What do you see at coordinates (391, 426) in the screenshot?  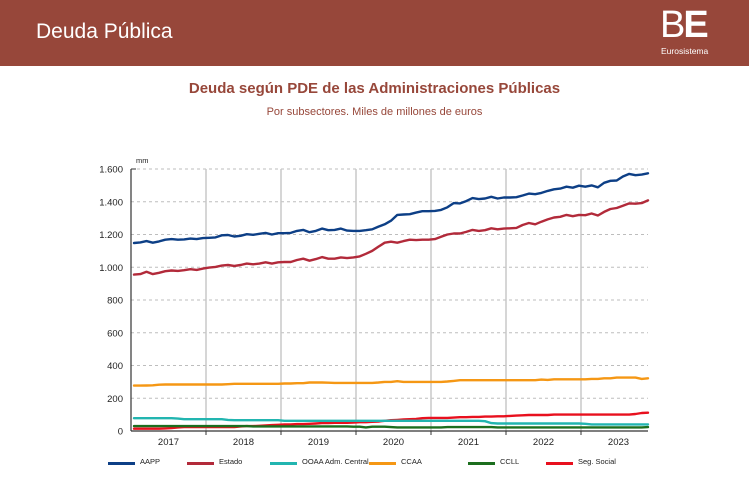 I see `series-line-ccll` at bounding box center [391, 426].